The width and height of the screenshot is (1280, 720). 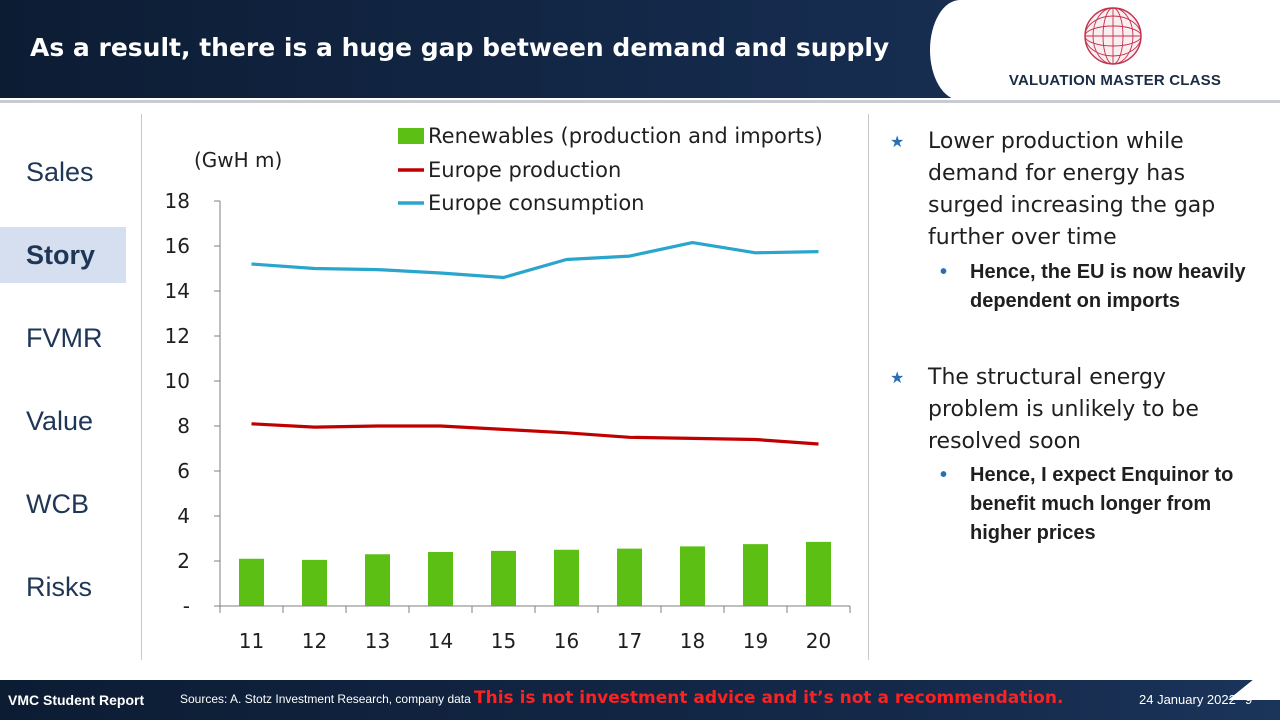 I want to click on nav-item-value: Value, so click(x=60, y=421).